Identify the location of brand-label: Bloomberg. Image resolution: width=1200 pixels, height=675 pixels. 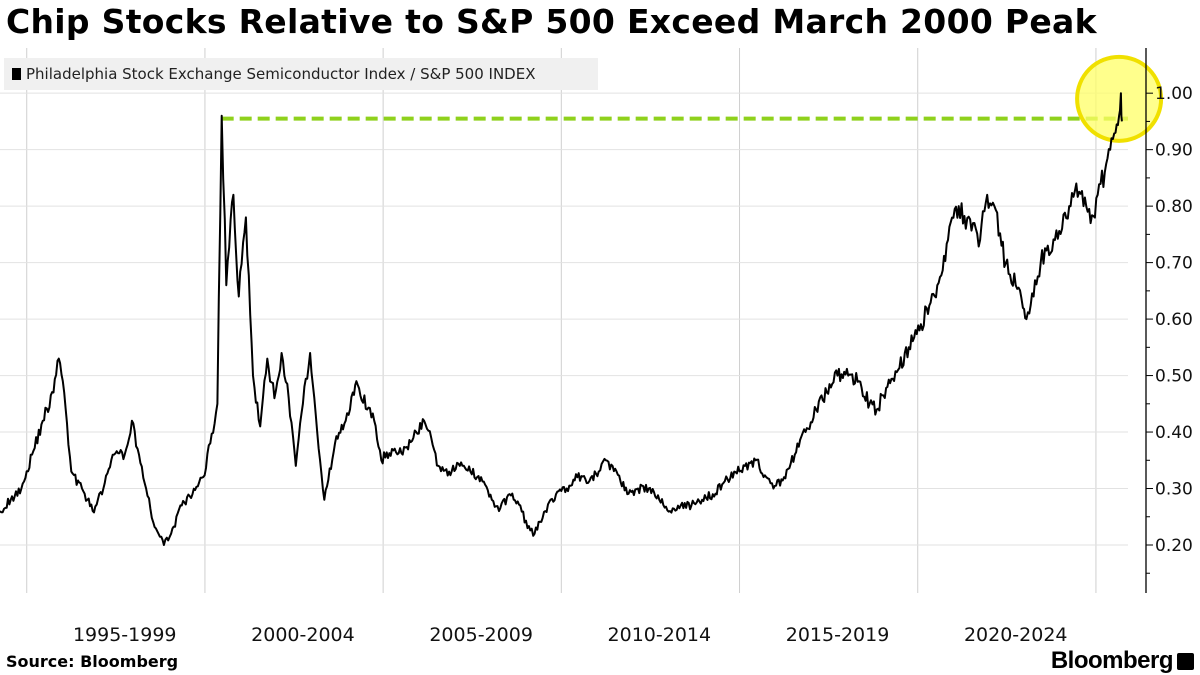
(1112, 660).